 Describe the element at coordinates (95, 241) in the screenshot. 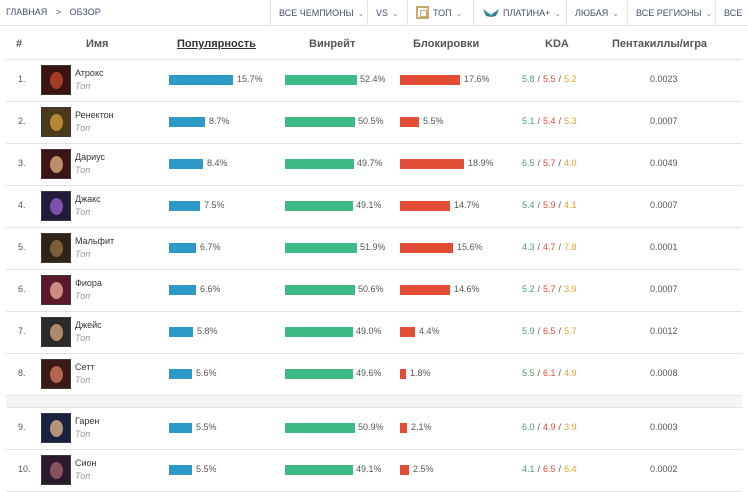

I see `champion-name: Мальфит` at that location.